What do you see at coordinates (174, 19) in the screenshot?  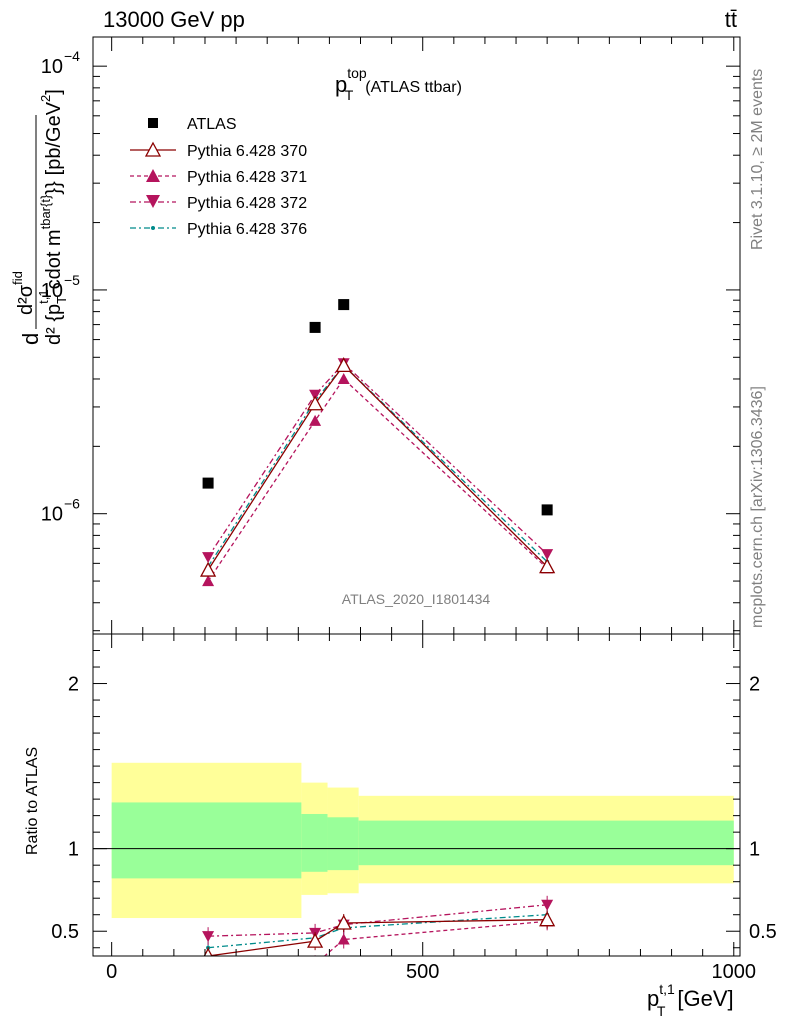 I see `header-left: 13000 GeV pp` at bounding box center [174, 19].